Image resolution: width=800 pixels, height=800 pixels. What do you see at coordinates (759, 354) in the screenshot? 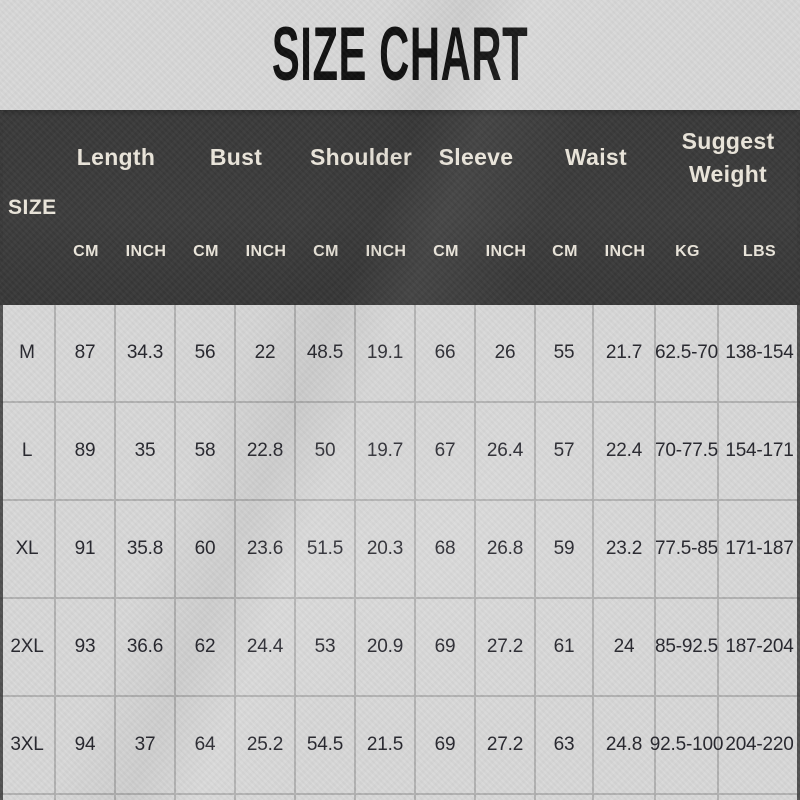
I see `value-cell: 138-154` at bounding box center [759, 354].